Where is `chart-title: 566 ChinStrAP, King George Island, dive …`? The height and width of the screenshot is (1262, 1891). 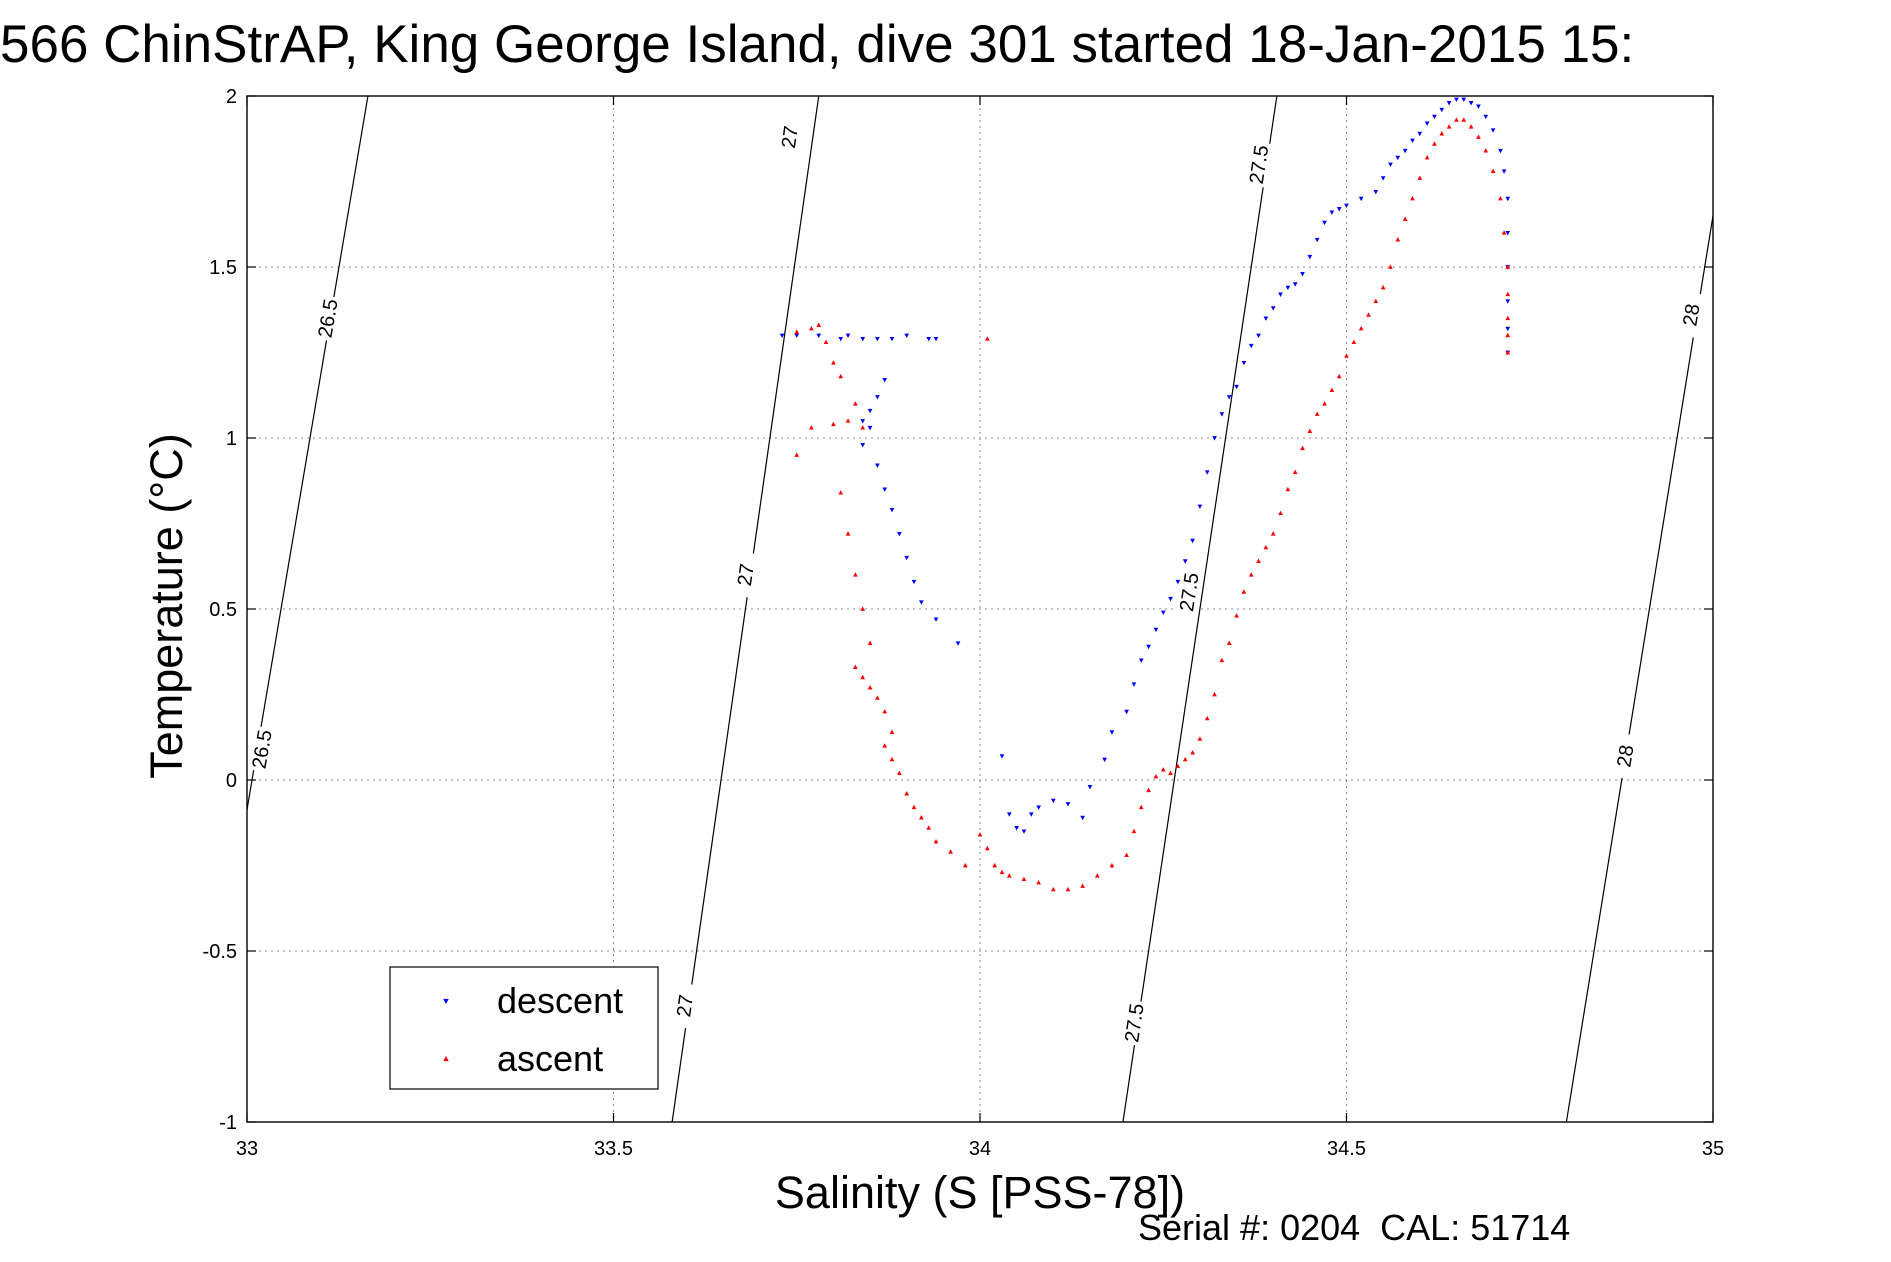 chart-title: 566 ChinStrAP, King George Island, dive … is located at coordinates (817, 44).